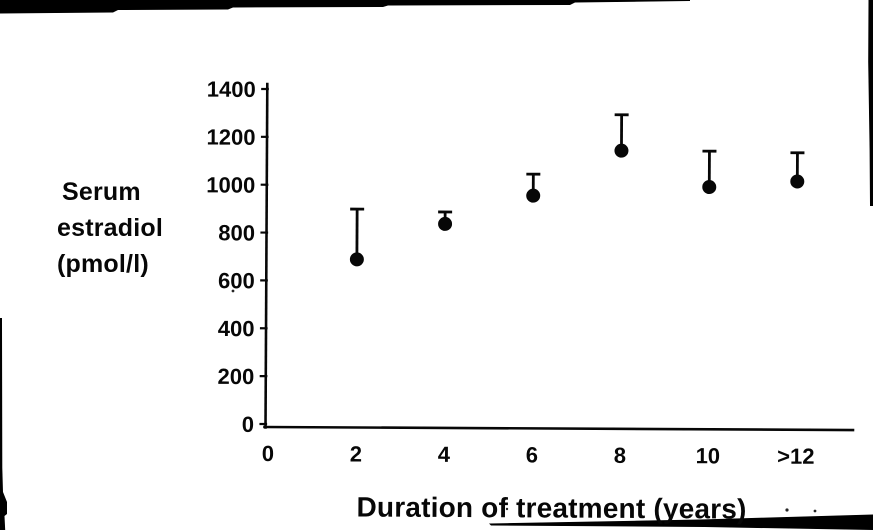 The image size is (873, 530). What do you see at coordinates (708, 455) in the screenshot?
I see `x-tick-label: 10` at bounding box center [708, 455].